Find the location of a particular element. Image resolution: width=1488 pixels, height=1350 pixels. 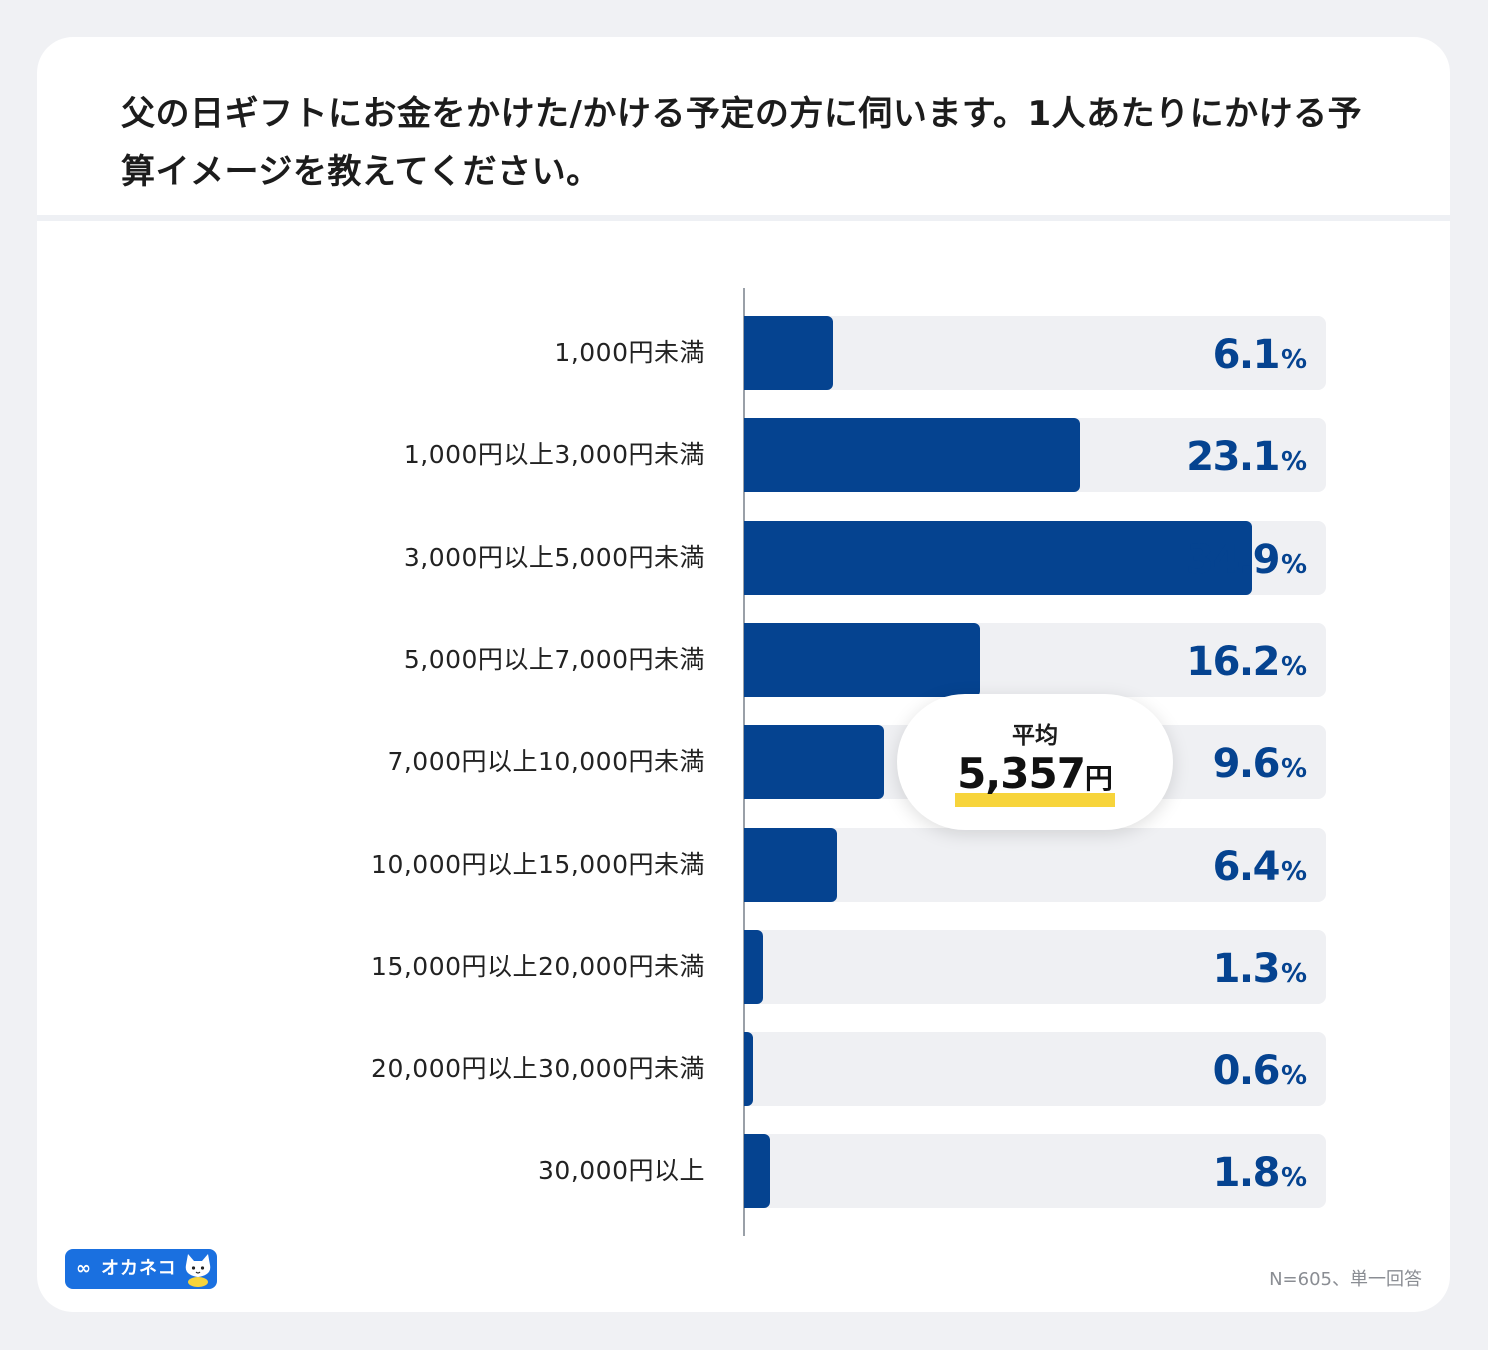

bar-row: 7,000円以上10,000円未満 9.6% is located at coordinates (743, 762).